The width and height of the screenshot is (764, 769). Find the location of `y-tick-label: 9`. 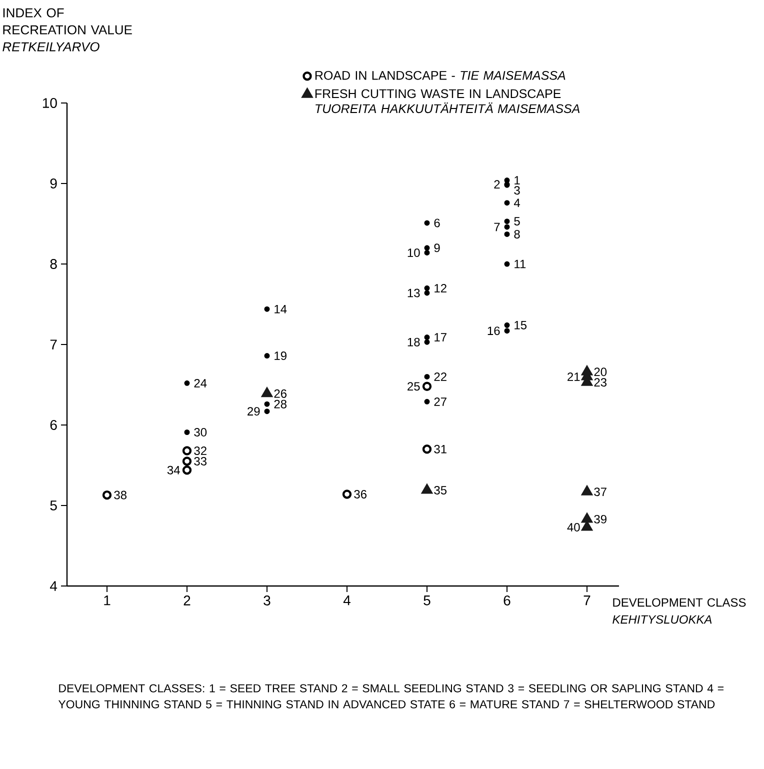

y-tick-label: 9 is located at coordinates (53, 183).